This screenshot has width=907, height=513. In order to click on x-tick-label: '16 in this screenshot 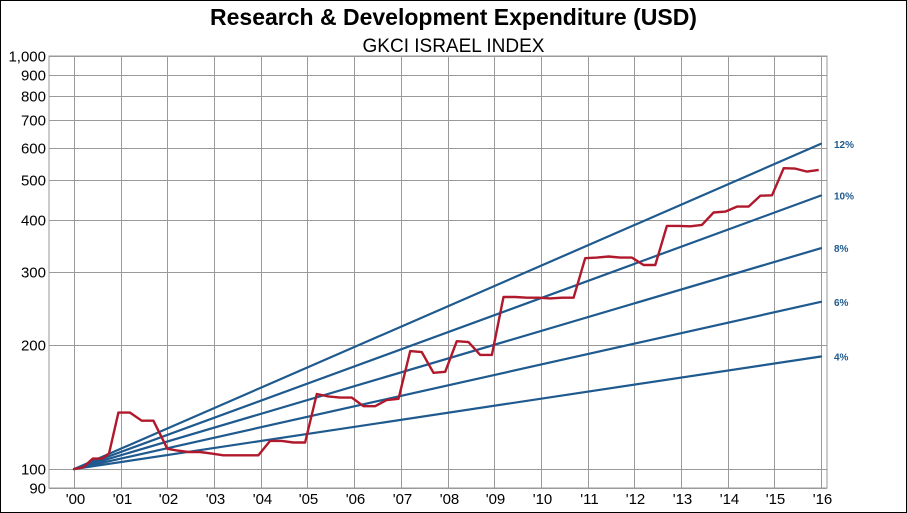, I will do `click(823, 499)`.